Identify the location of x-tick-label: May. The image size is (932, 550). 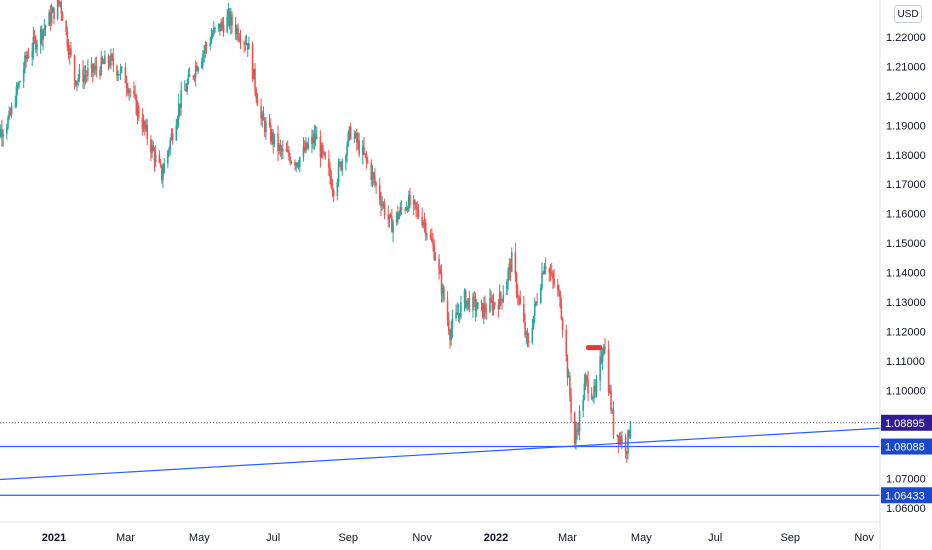
(199, 538).